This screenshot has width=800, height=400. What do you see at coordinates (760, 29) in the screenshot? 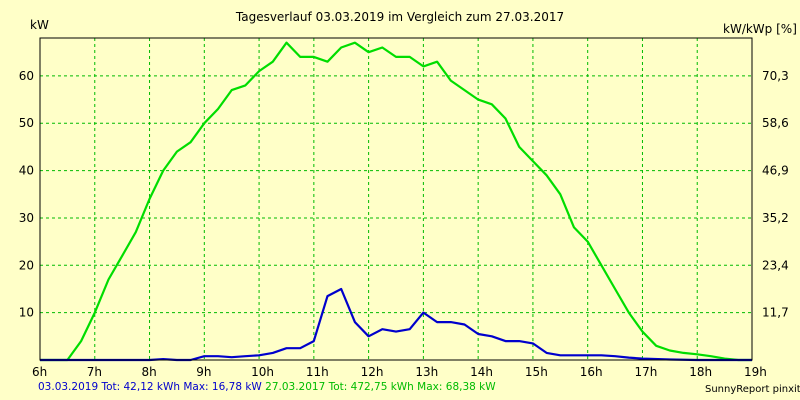
I see `y-axis-right-label: kW/kWp [%]` at bounding box center [760, 29].